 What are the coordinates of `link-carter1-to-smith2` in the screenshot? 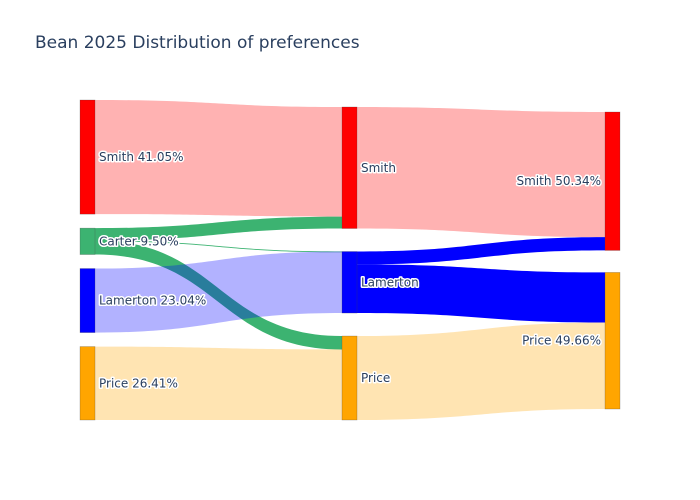 It's located at (218, 228).